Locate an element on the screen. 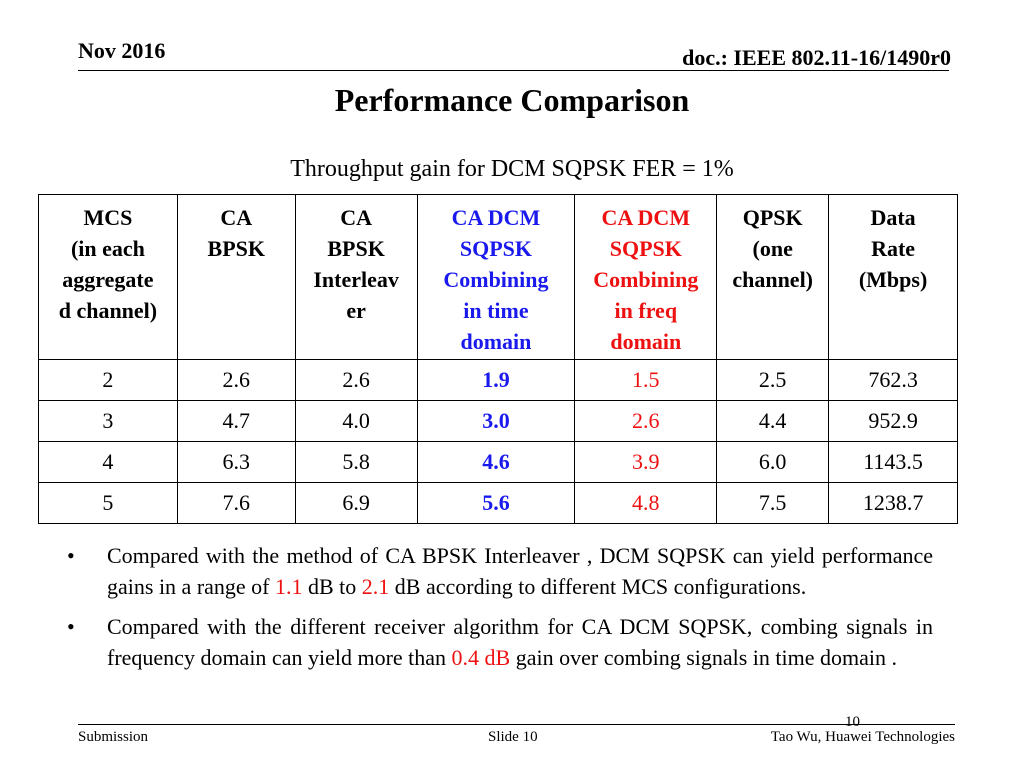  table-cell: 3.9 is located at coordinates (646, 462).